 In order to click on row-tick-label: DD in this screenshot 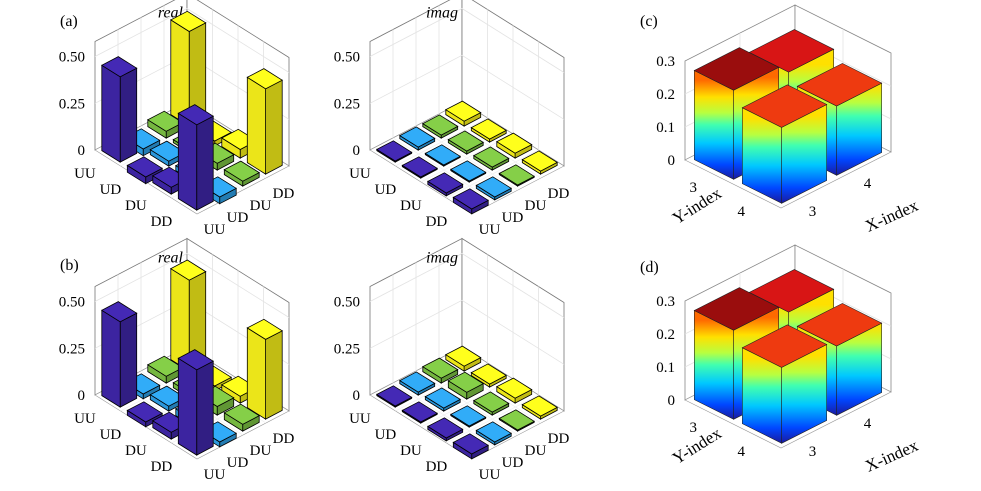, I will do `click(437, 222)`.